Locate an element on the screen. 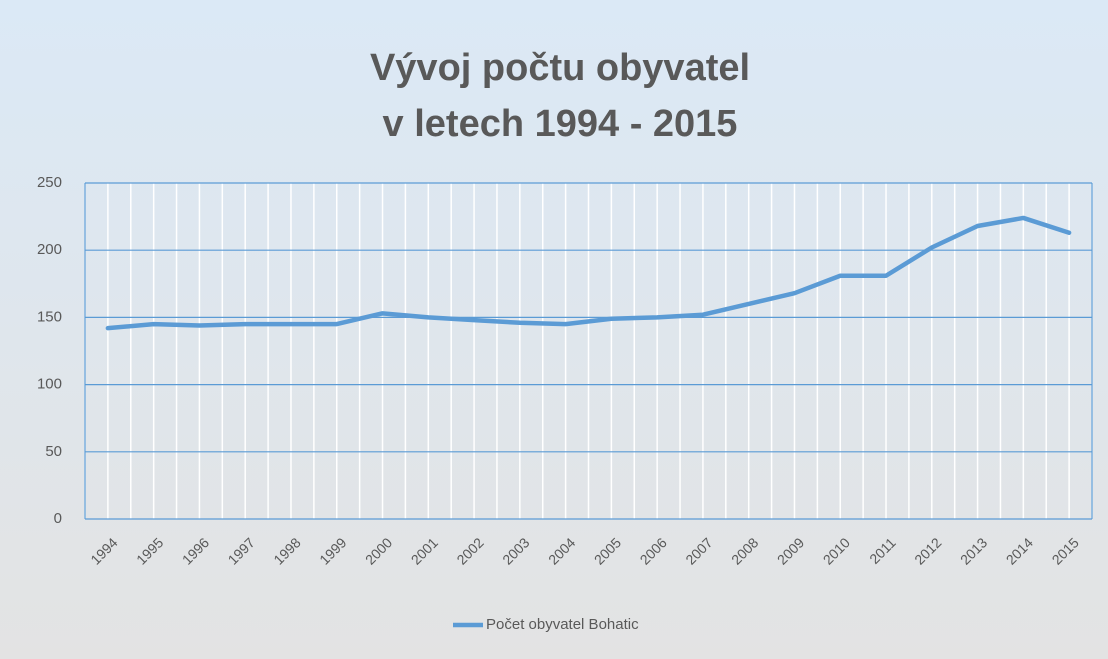 This screenshot has height=659, width=1108. chart-title: v letech 1994 - 2015 is located at coordinates (560, 124).